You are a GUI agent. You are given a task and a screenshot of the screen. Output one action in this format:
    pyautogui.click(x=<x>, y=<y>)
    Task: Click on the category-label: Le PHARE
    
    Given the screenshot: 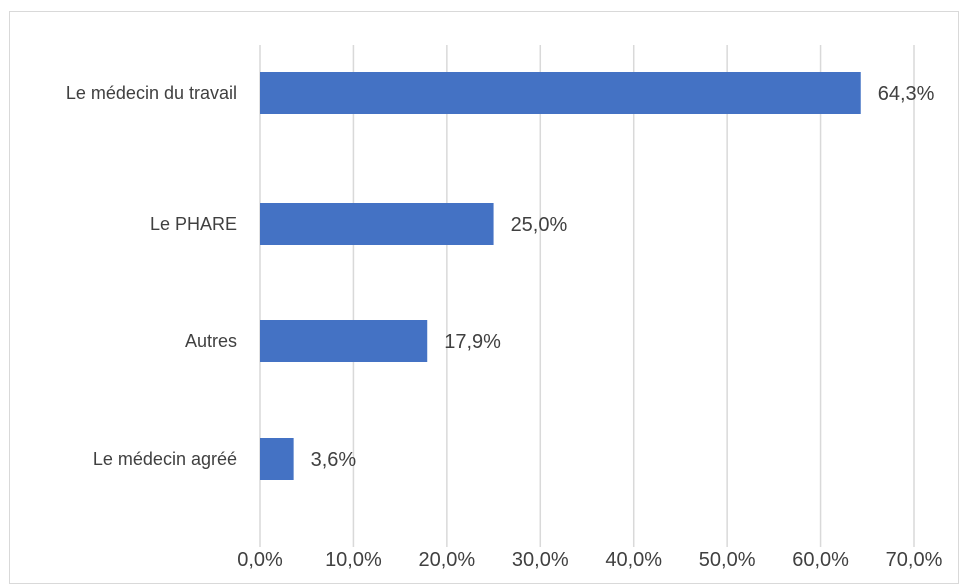 What is the action you would take?
    pyautogui.click(x=193, y=224)
    